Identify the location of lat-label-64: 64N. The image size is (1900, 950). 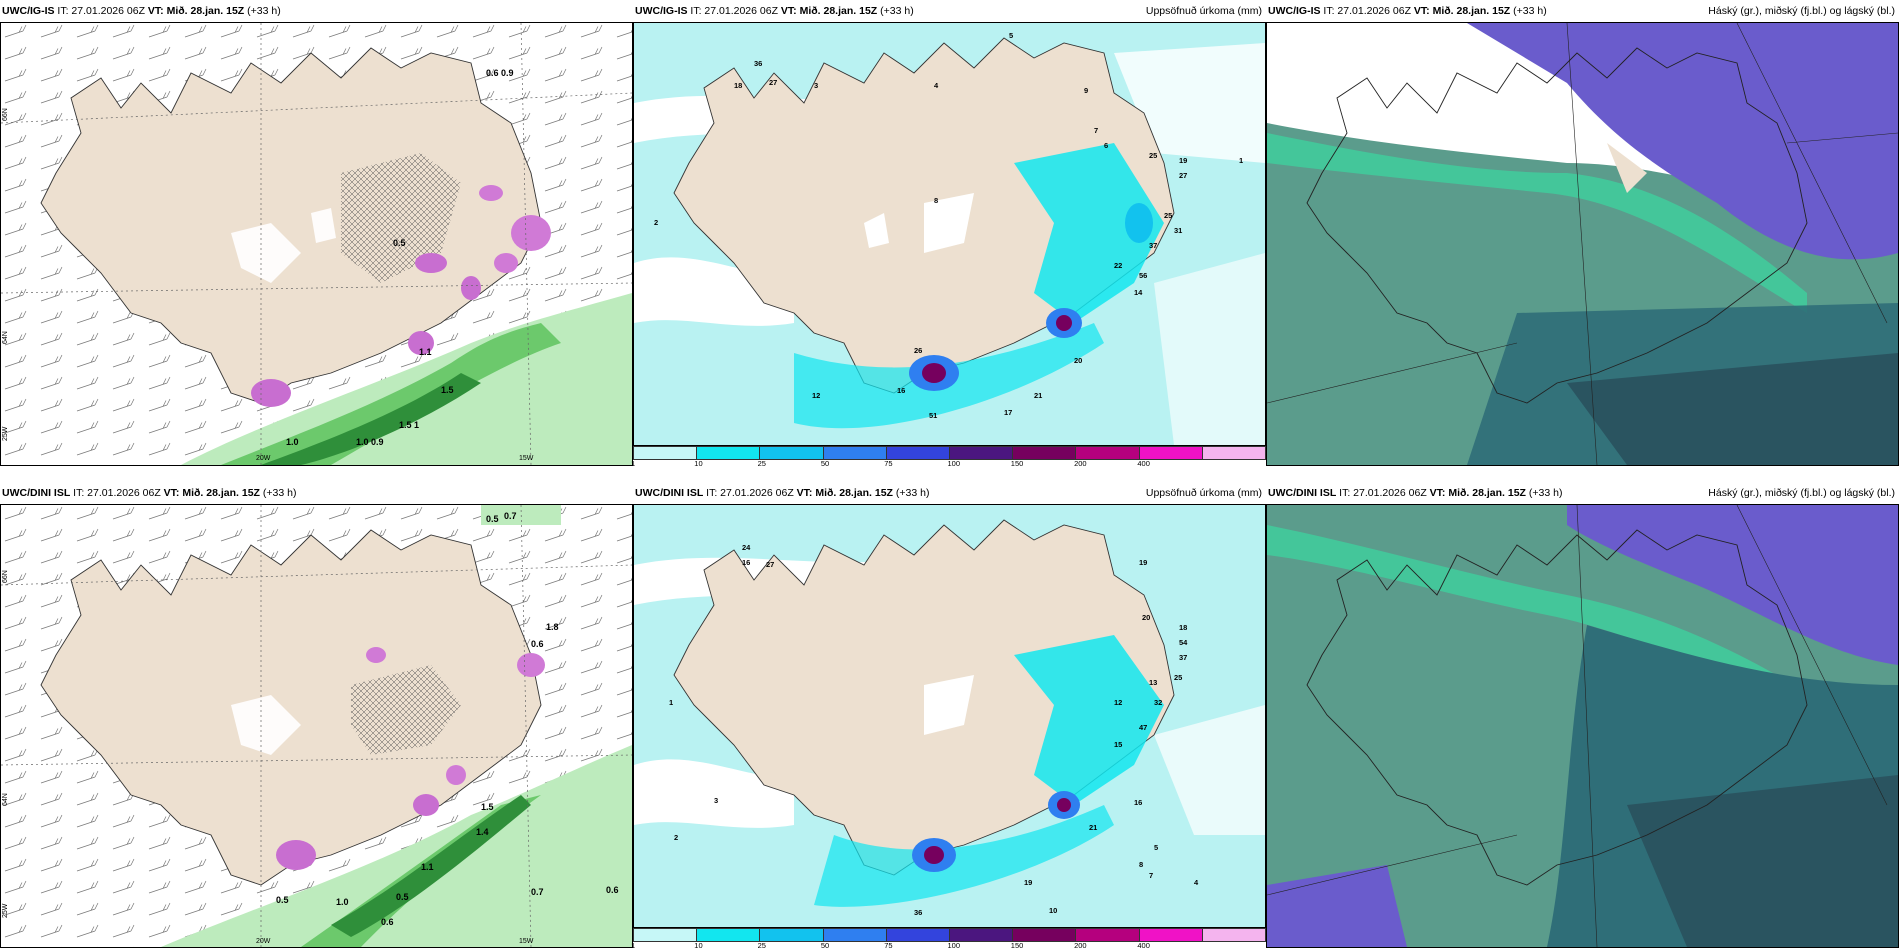
(5, 337).